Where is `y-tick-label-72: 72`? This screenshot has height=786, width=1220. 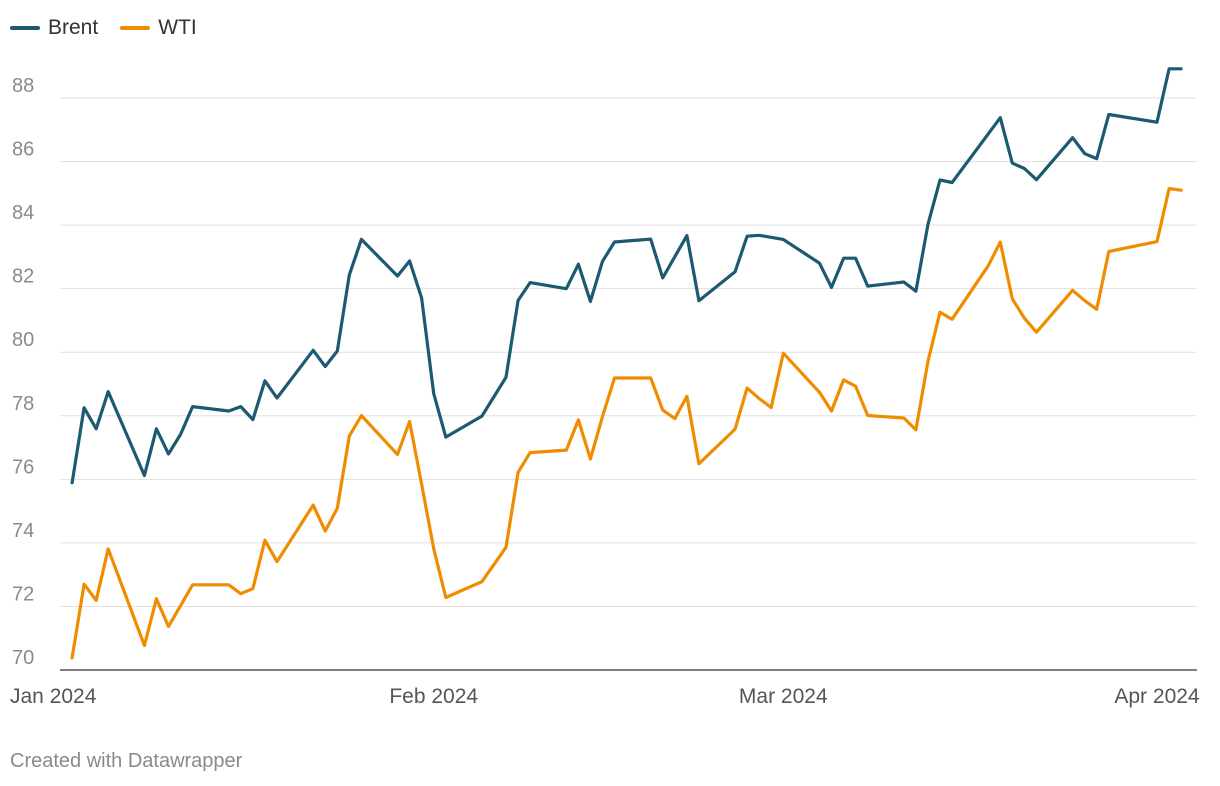
y-tick-label-72: 72 is located at coordinates (23, 594).